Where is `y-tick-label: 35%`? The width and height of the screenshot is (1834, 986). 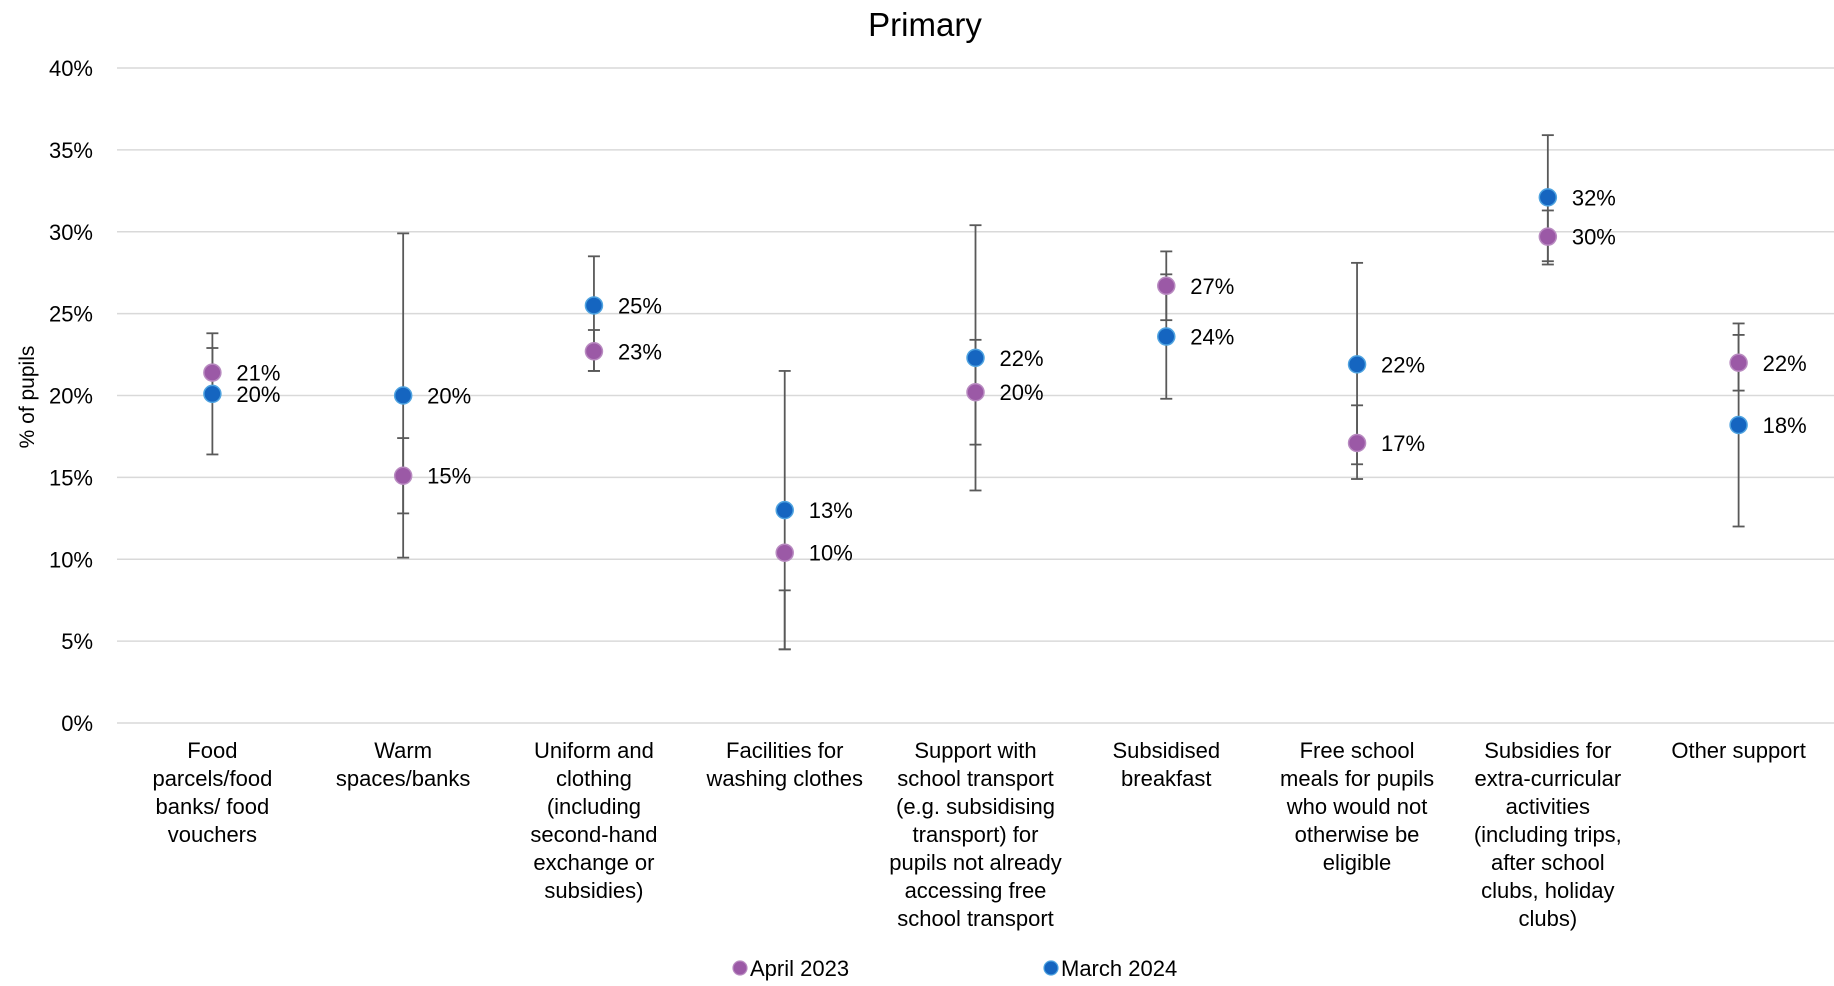
y-tick-label: 35% is located at coordinates (71, 150).